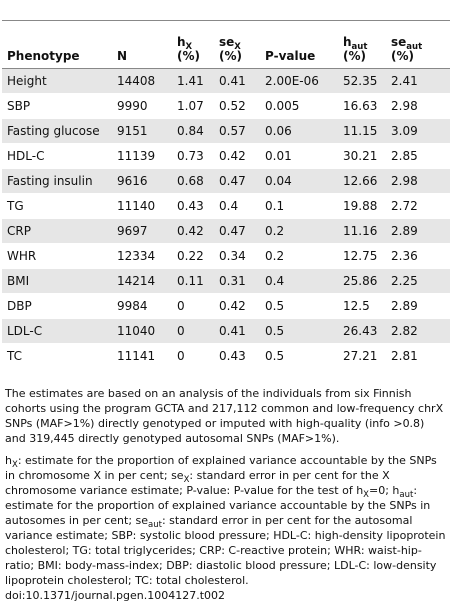  I want to click on table-row: WHR 12334 0.22 0.34 0.2 12.75 2.36, so click(226, 256).